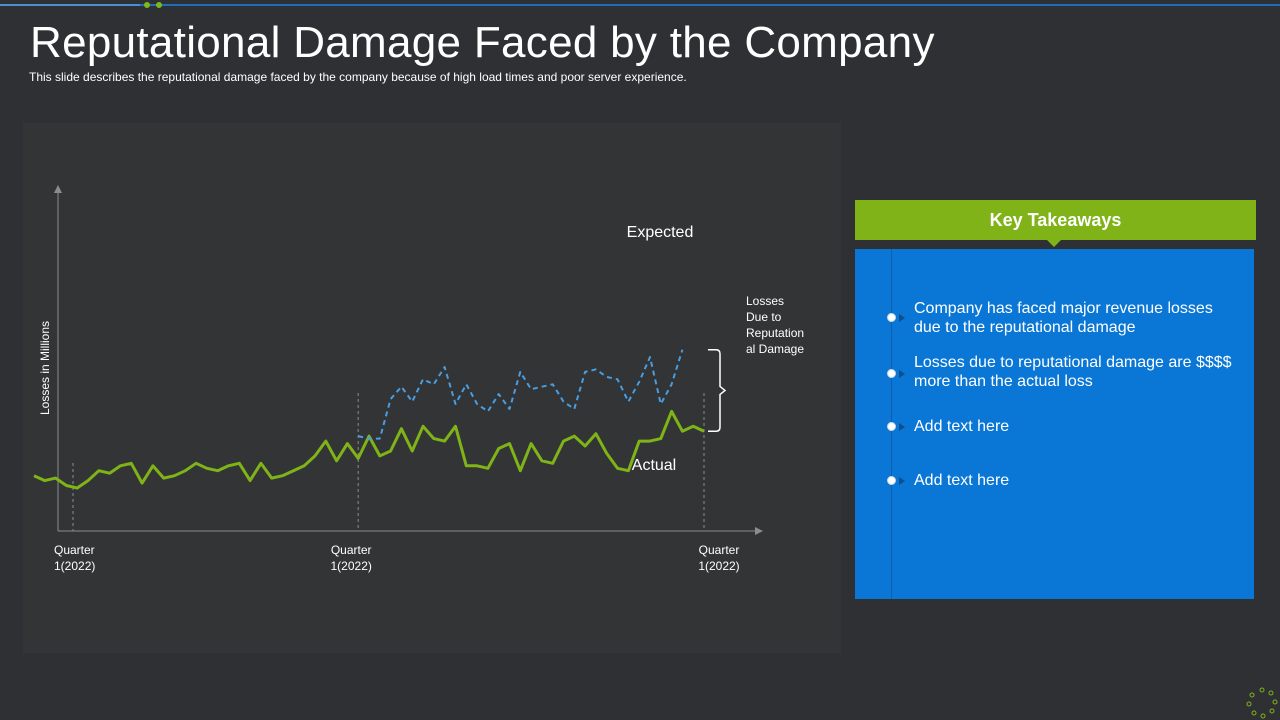  What do you see at coordinates (1262, 703) in the screenshot?
I see `corner-ring-icon` at bounding box center [1262, 703].